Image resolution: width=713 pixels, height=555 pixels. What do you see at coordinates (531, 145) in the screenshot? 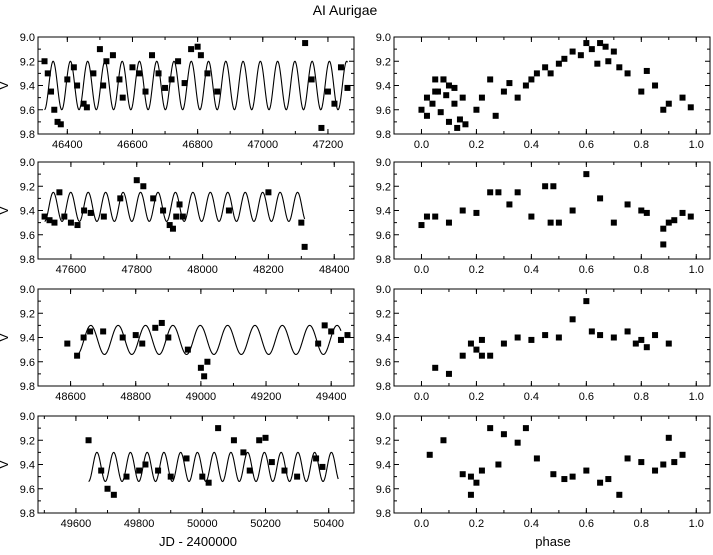
I see `x-tick-label: 0.4` at bounding box center [531, 145].